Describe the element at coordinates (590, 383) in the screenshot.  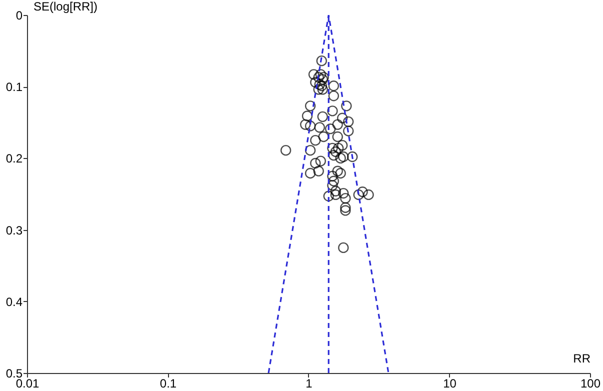
I see `x-tick-label: 100` at that location.